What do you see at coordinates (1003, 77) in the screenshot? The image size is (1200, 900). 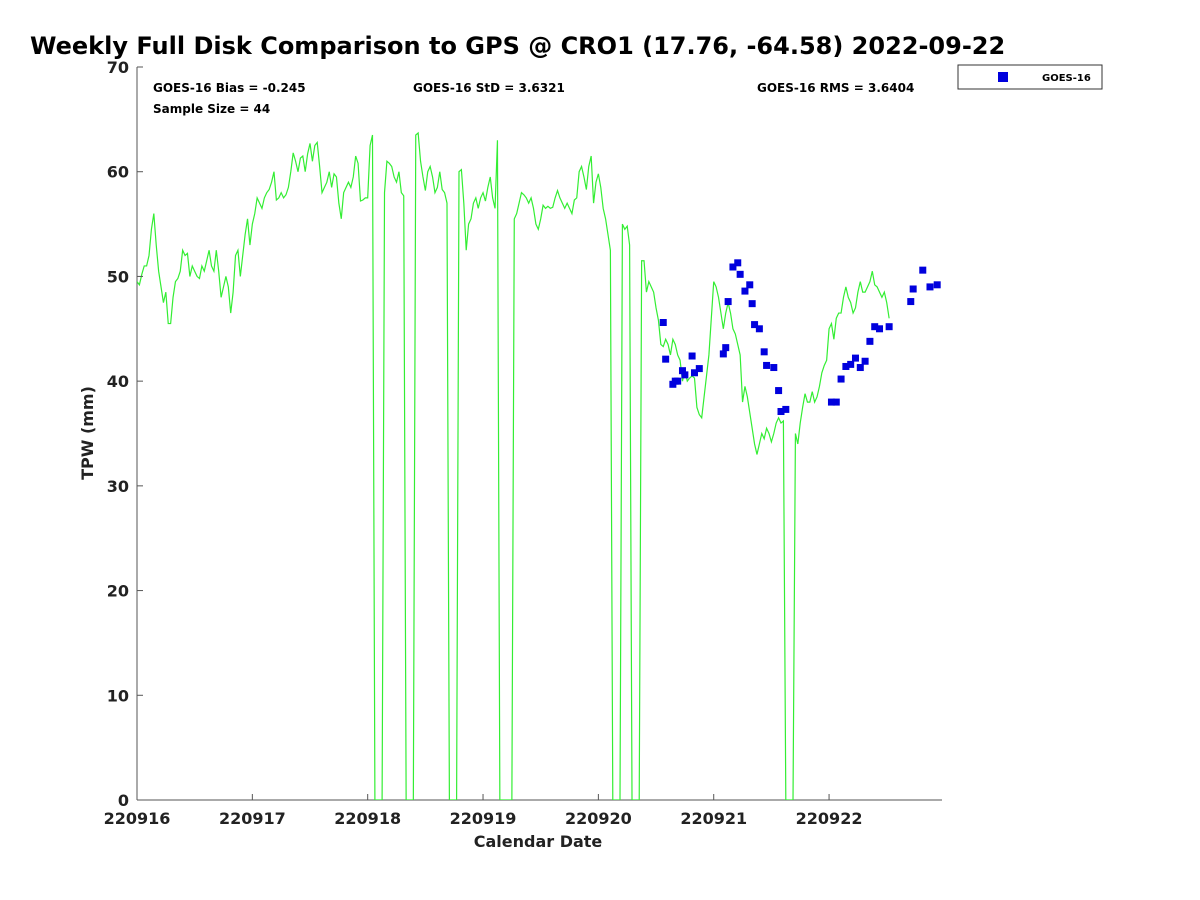 I see `legend-marker-goes16` at bounding box center [1003, 77].